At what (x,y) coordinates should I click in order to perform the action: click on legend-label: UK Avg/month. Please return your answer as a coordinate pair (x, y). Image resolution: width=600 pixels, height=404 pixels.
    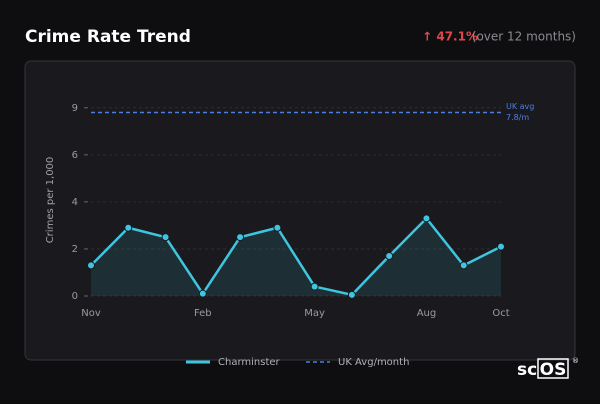
    Looking at the image, I should click on (373, 362).